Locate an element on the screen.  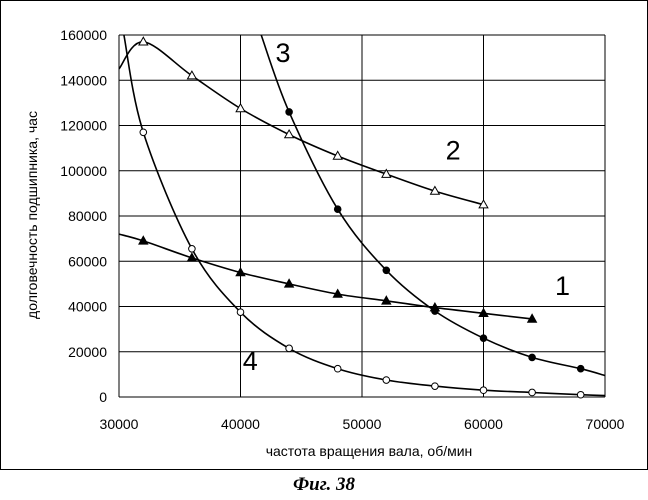
figure-caption: Фиг. 38 is located at coordinates (324, 485).